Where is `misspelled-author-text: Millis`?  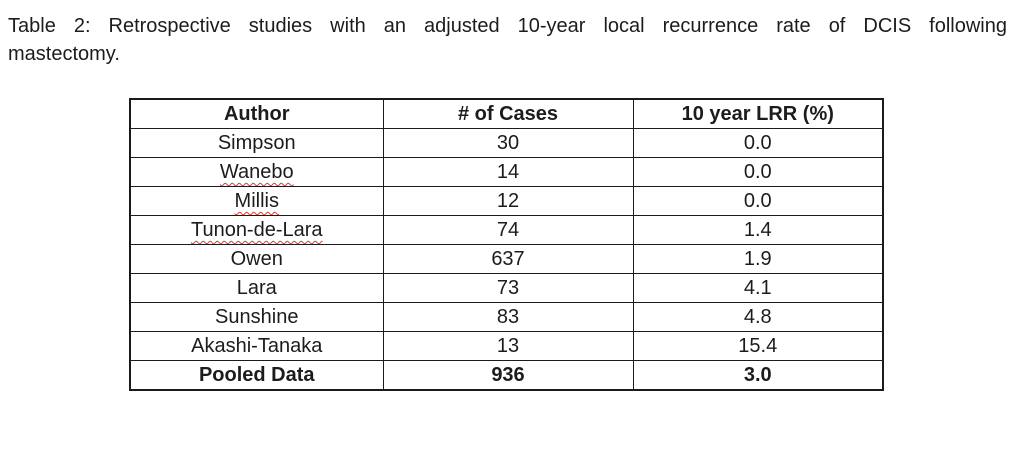 misspelled-author-text: Millis is located at coordinates (256, 201).